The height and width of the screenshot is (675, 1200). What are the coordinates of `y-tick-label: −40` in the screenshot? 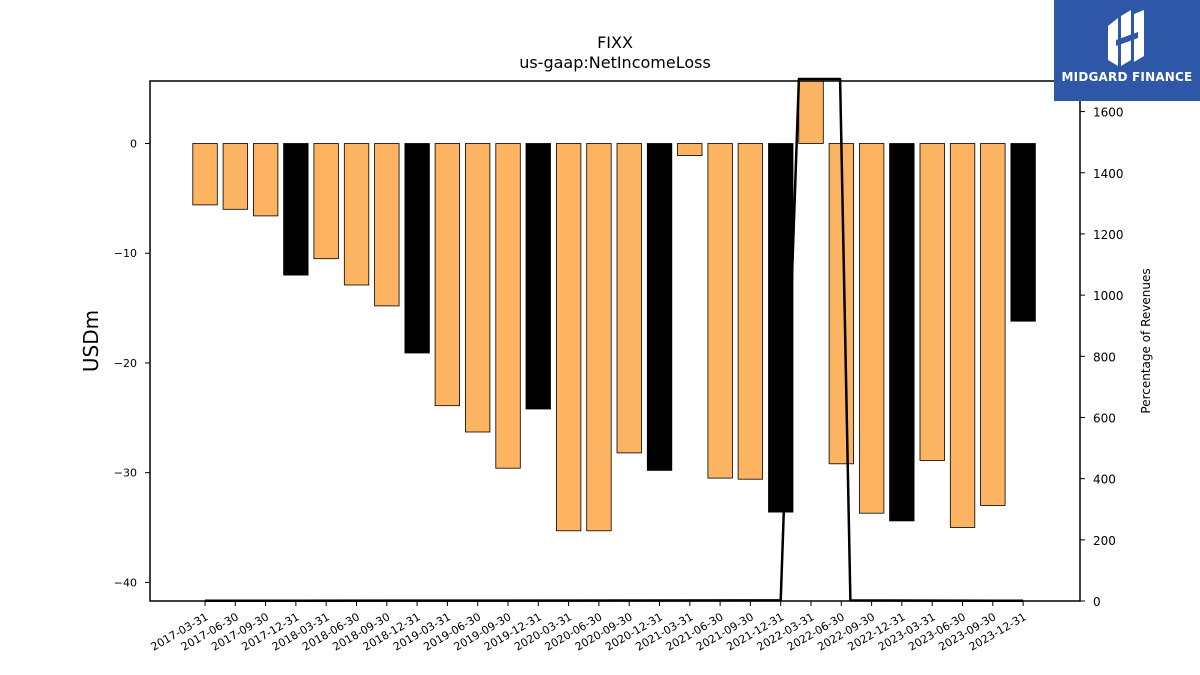 It's located at (125, 582).